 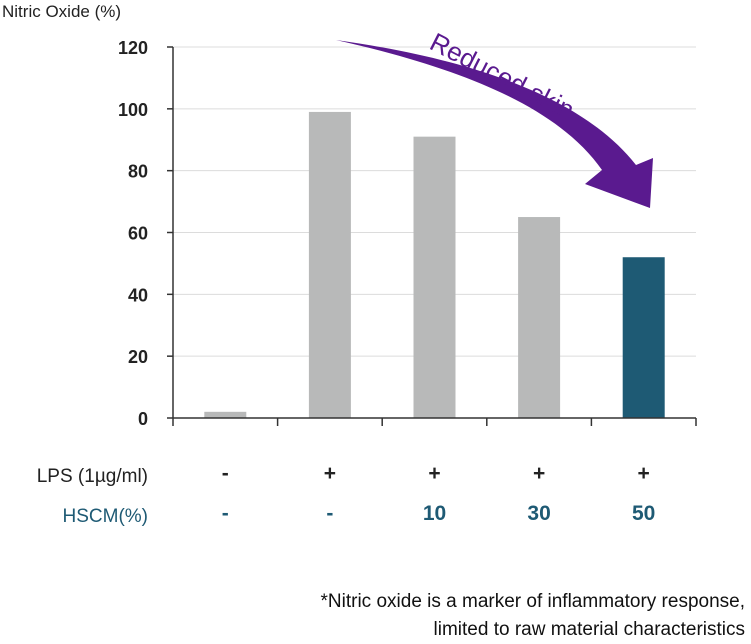 I want to click on reduction-arrow, so click(x=494, y=124).